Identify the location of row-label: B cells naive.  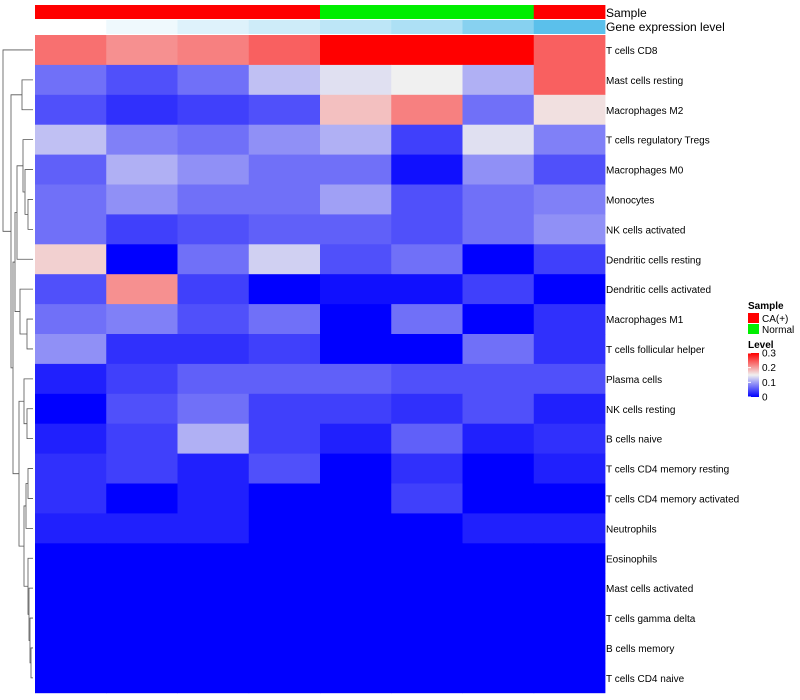
(634, 440).